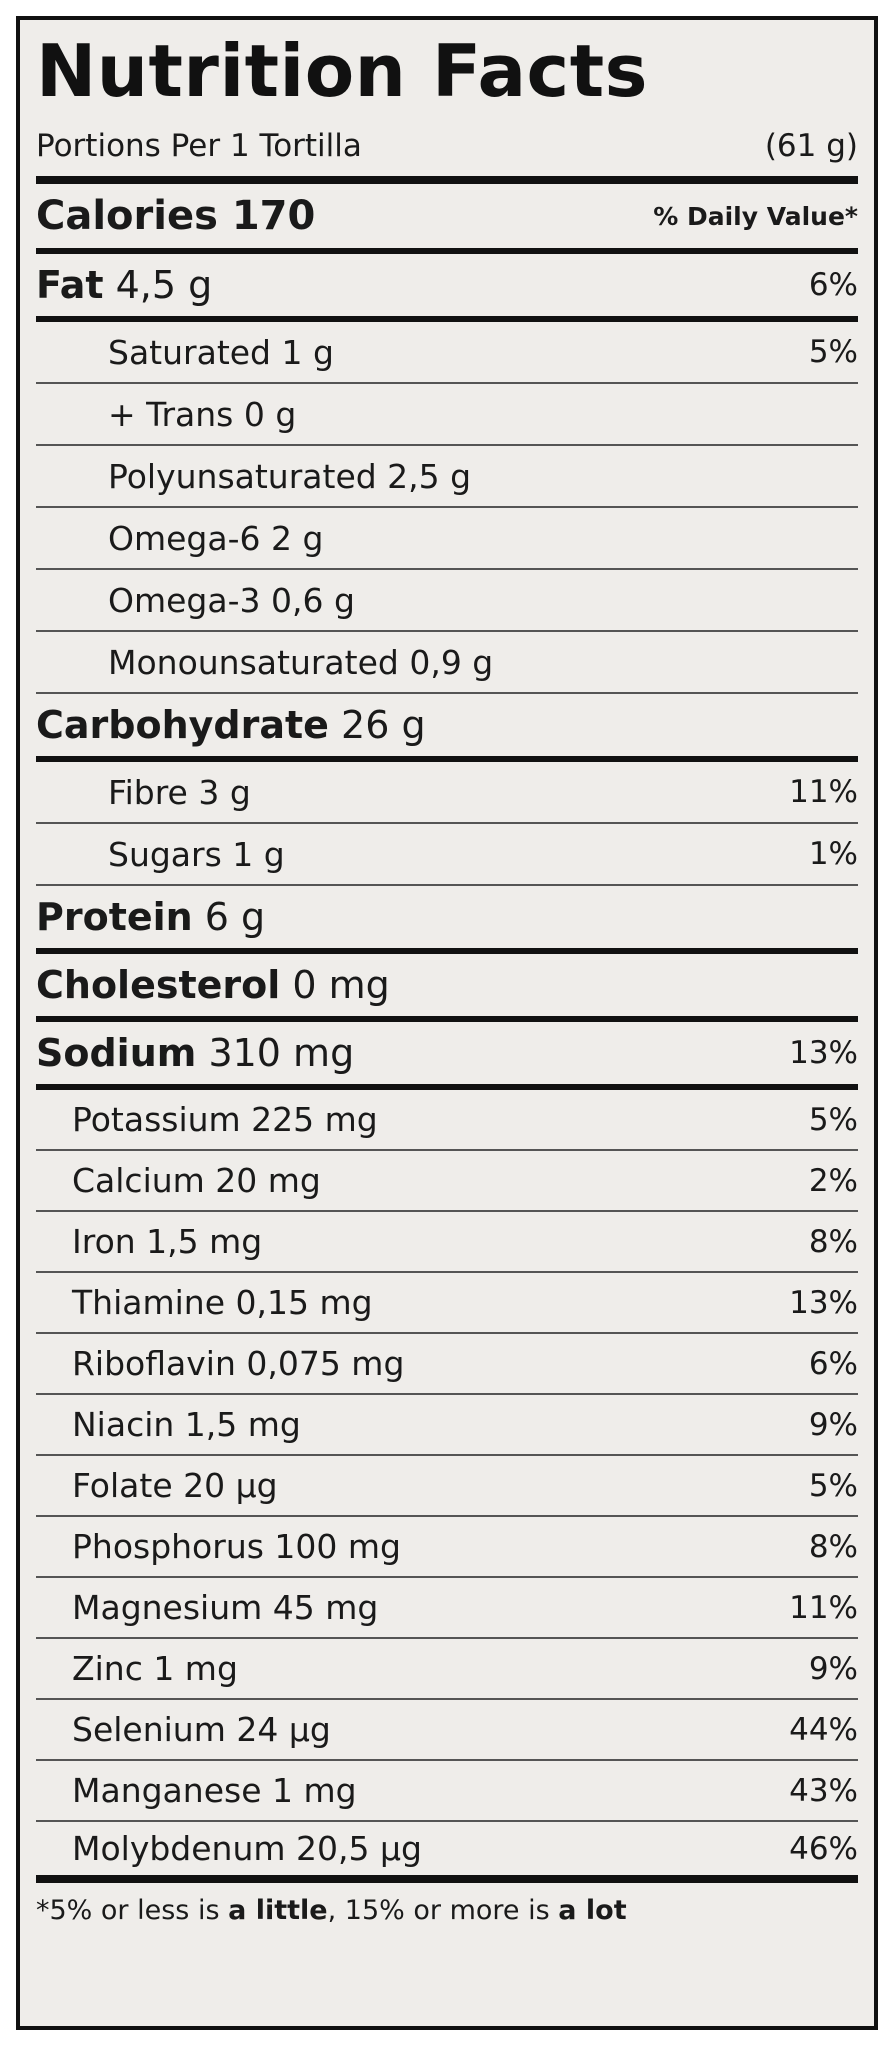 This screenshot has width=895, height=2048. Describe the element at coordinates (447, 353) in the screenshot. I see `fat-sub-row: Saturated 1 g 5%` at that location.